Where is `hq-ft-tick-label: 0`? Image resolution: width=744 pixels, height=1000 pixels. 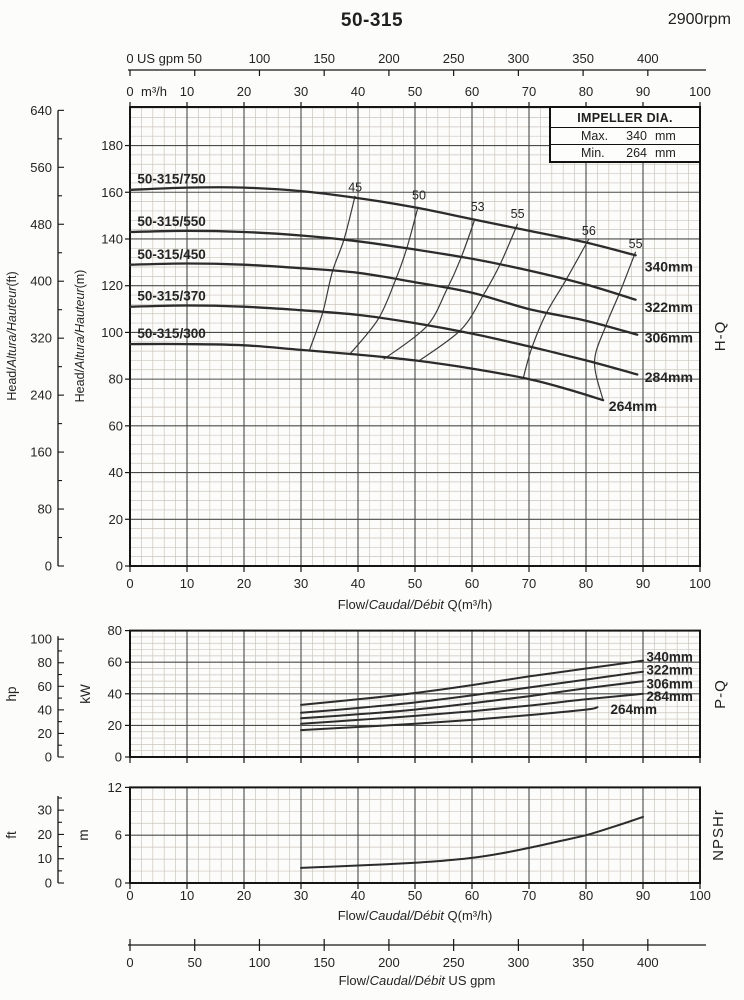
hq-ft-tick-label: 0 is located at coordinates (48, 566).